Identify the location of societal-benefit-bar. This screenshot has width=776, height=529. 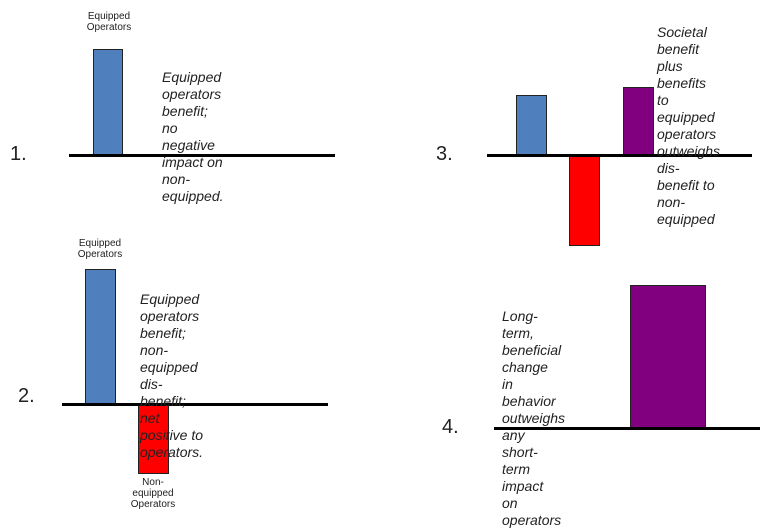
(638, 121).